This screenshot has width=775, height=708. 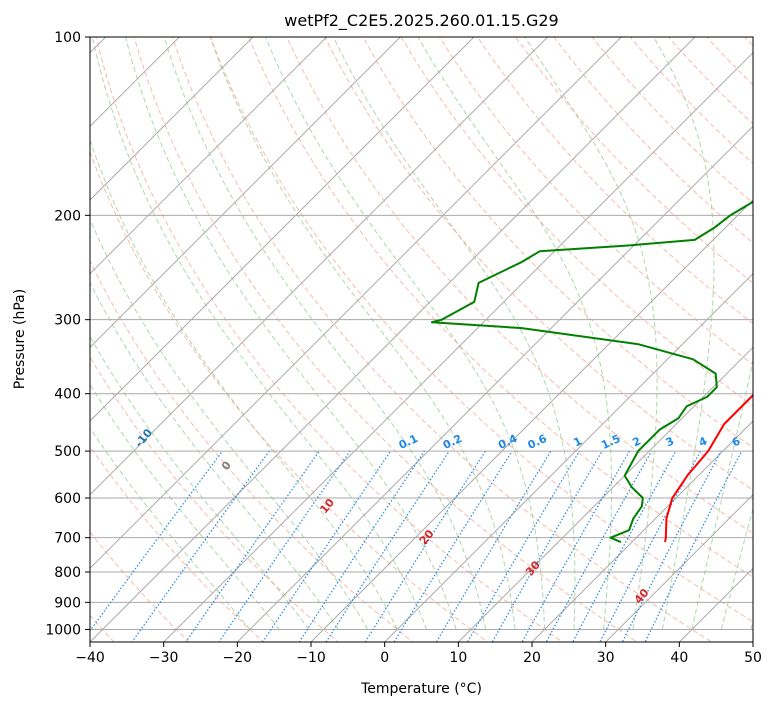 What do you see at coordinates (533, 568) in the screenshot?
I see `dry-adiabat-label: 30` at bounding box center [533, 568].